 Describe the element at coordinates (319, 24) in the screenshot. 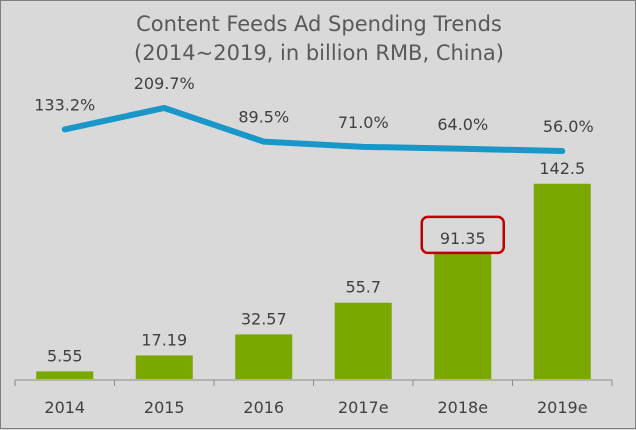

I see `chart-title: Content Feeds Ad Spending Trends` at that location.